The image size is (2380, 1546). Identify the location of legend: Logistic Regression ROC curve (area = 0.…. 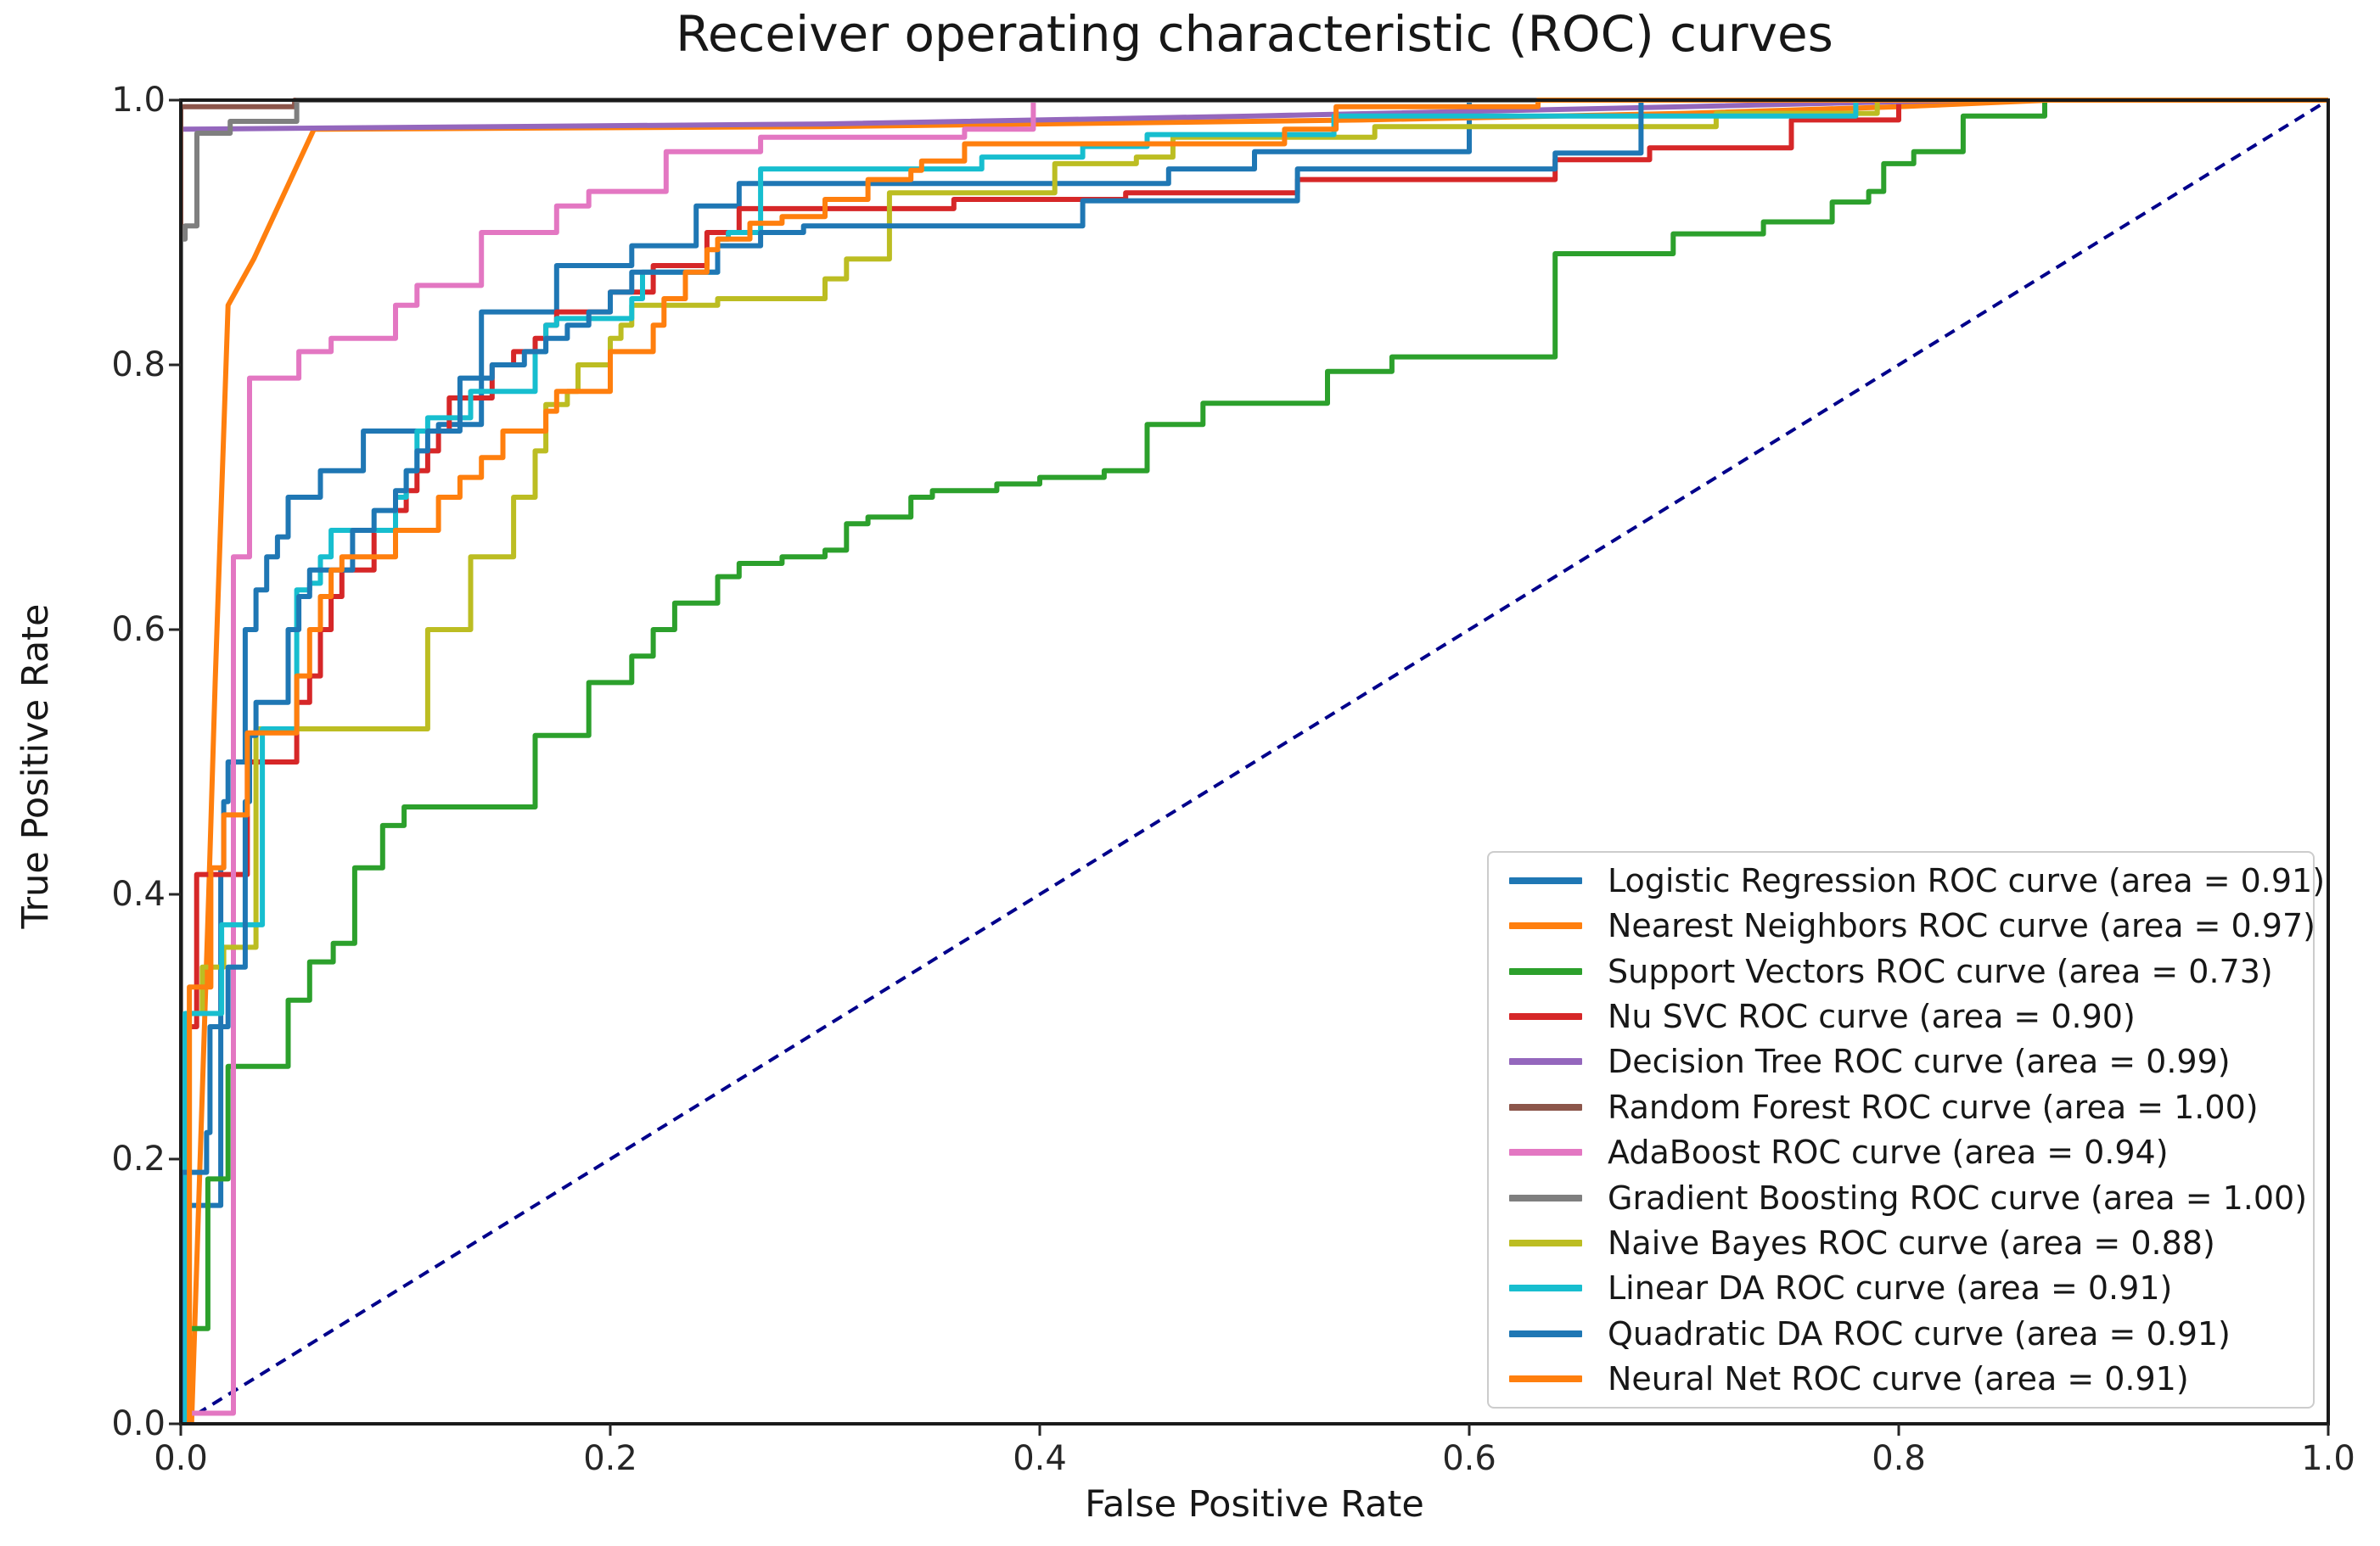
(1906, 1130).